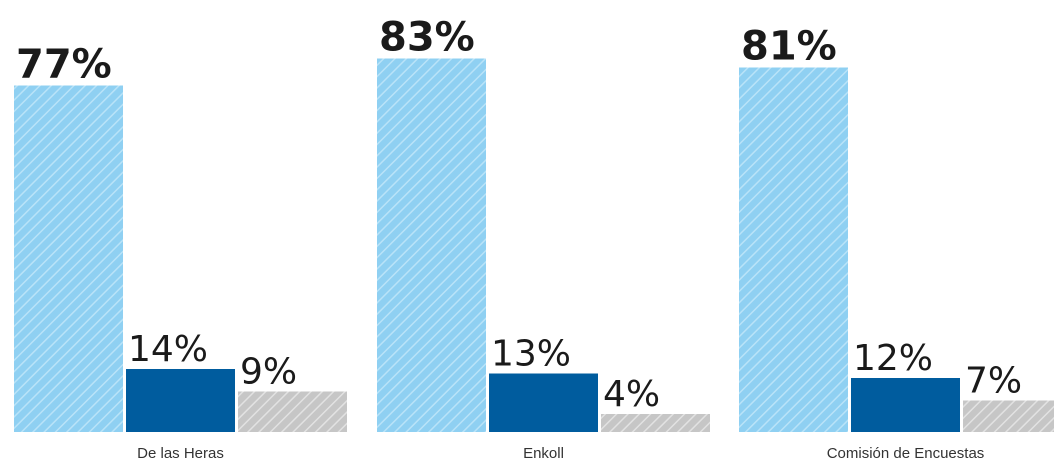 The height and width of the screenshot is (468, 1054). I want to click on value-label-1-2: 14%, so click(168, 349).